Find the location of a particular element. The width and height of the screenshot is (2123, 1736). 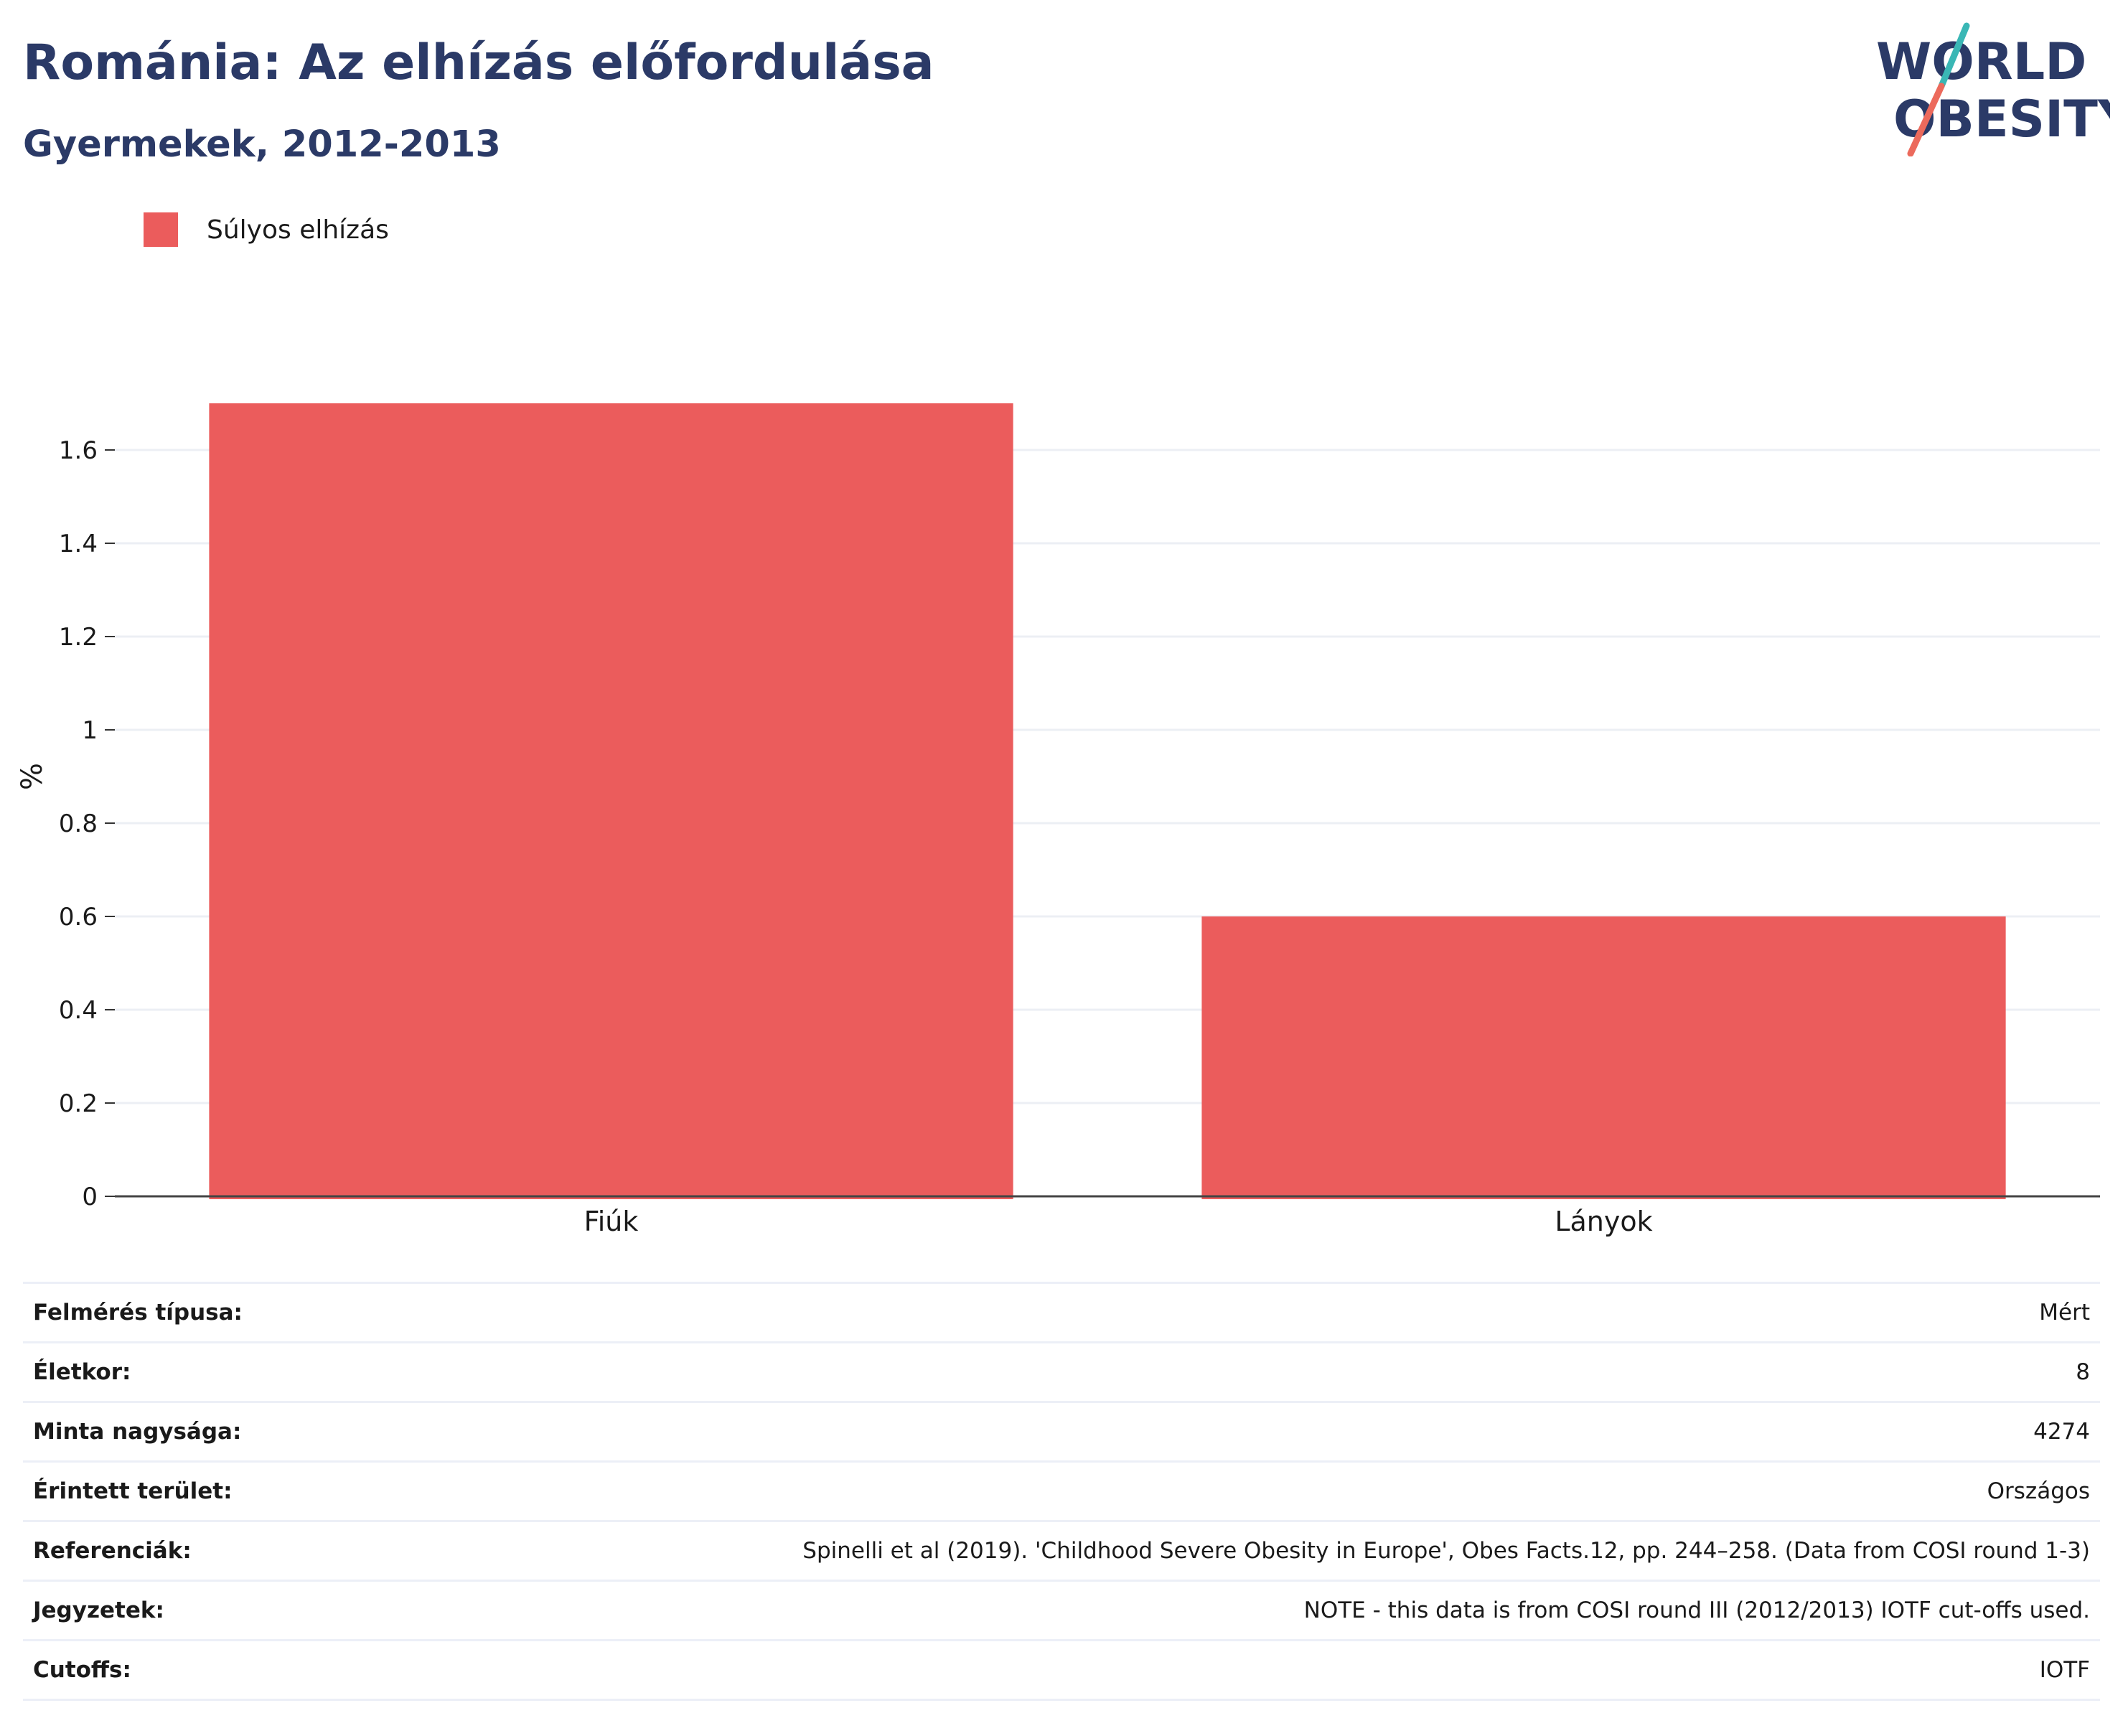

y-tick-label: 0.4 is located at coordinates (78, 1010).